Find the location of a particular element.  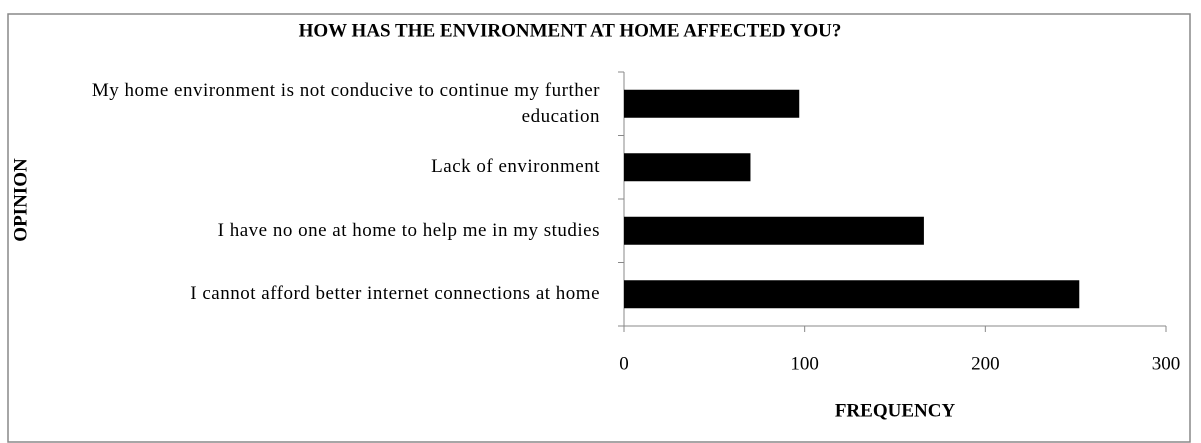

x-tick-label: 100 is located at coordinates (804, 363).